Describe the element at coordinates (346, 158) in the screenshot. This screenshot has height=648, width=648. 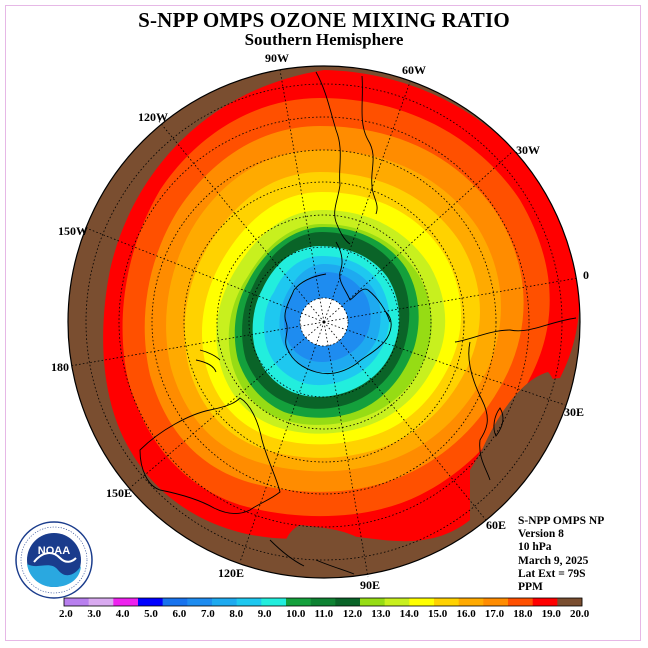
I see `south-america-coast` at that location.